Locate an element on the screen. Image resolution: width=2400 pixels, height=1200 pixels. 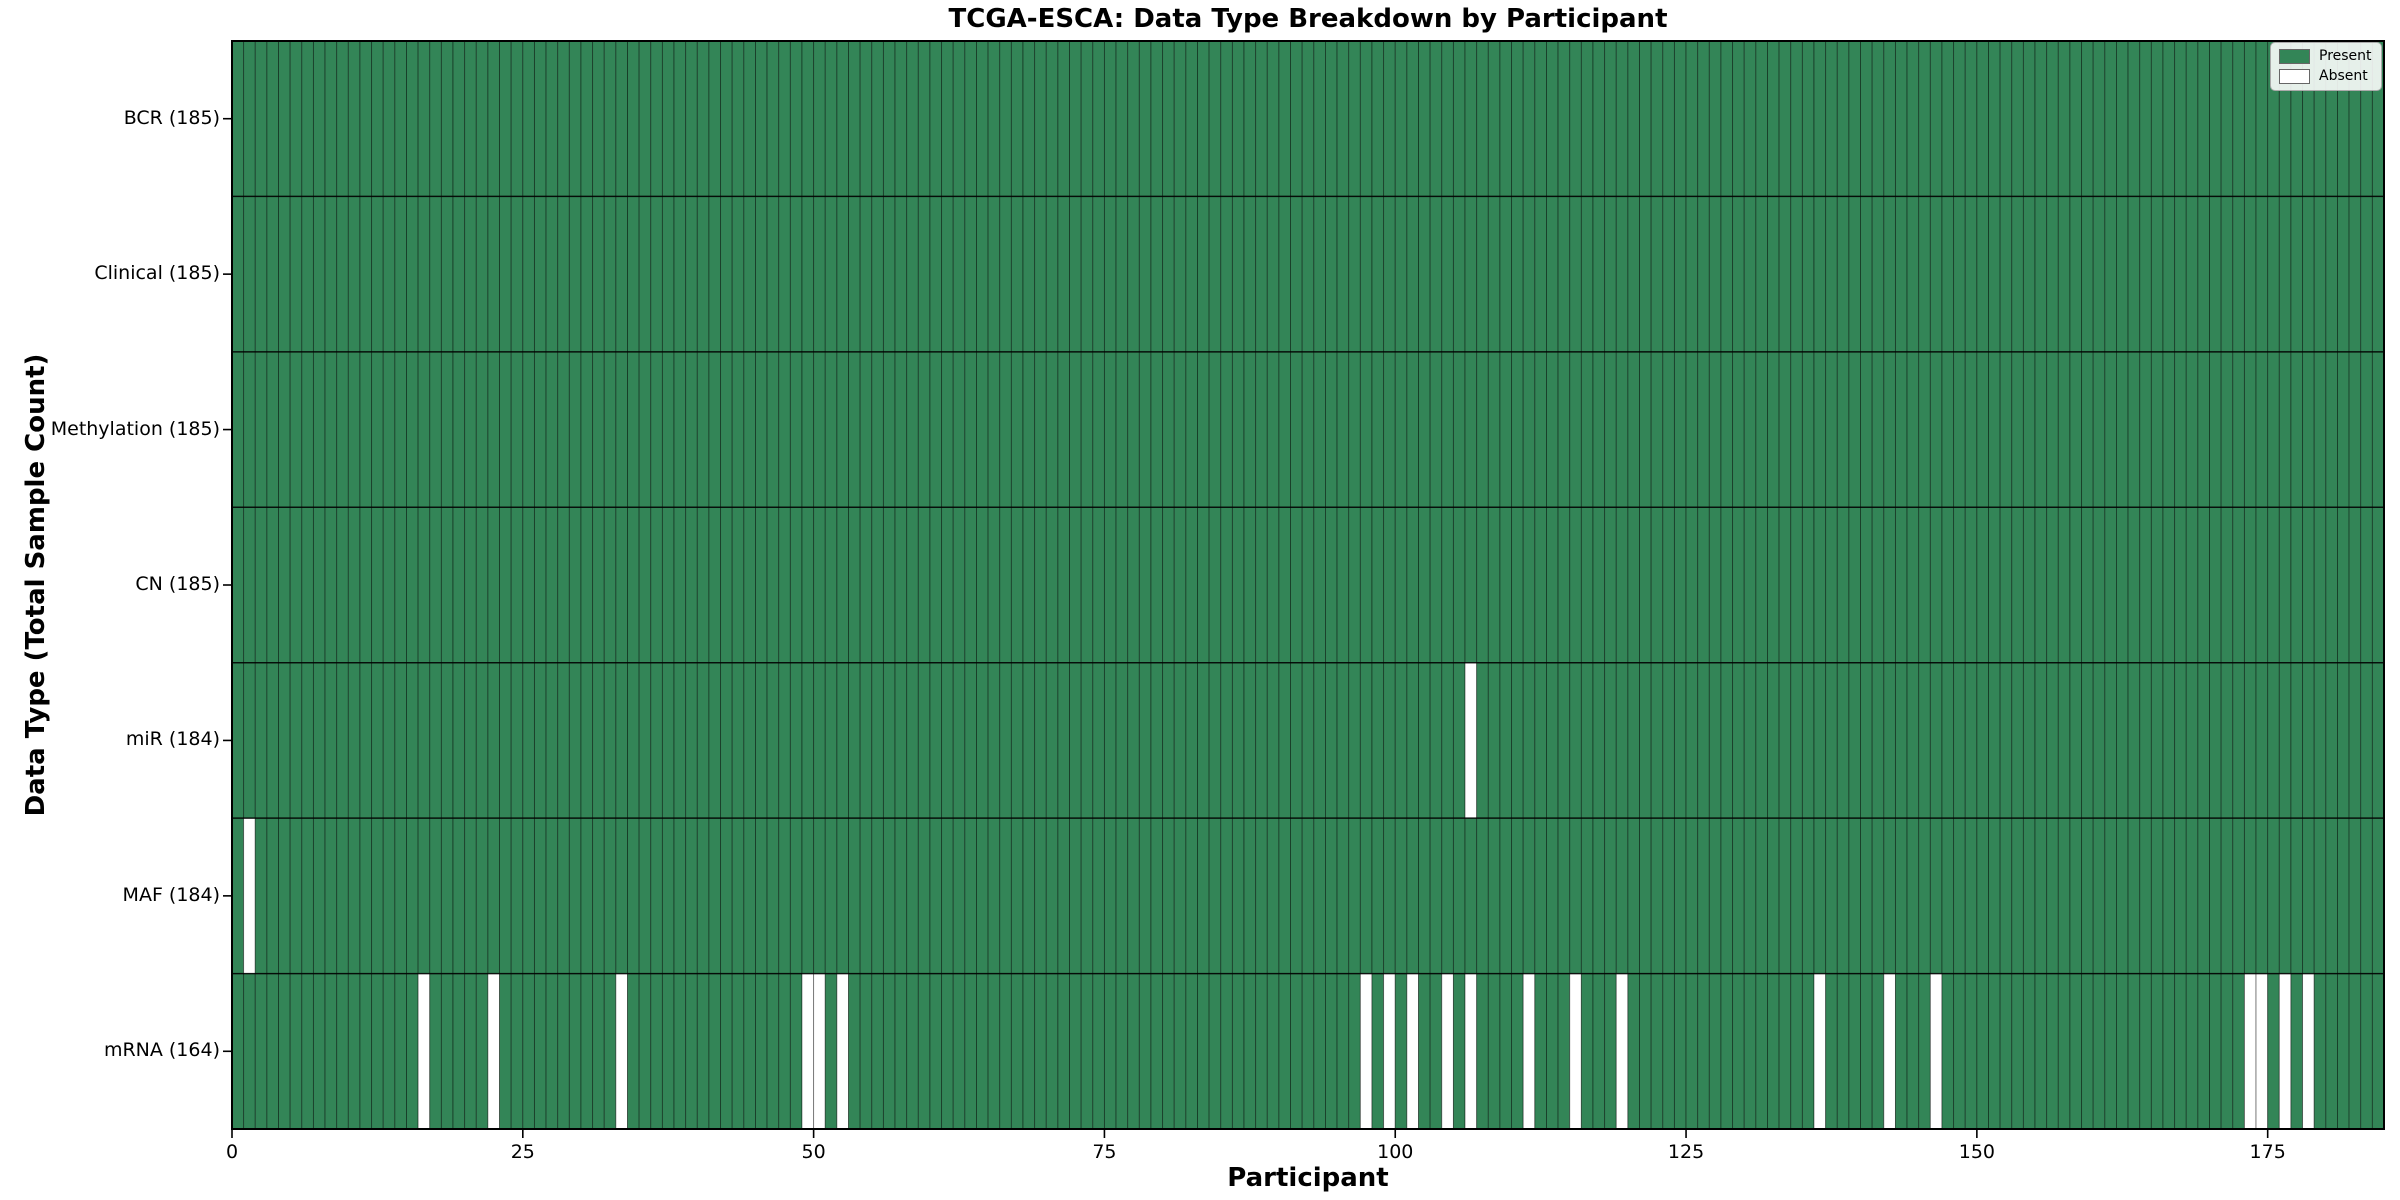
x-tick-label: 75 is located at coordinates (1104, 1152).